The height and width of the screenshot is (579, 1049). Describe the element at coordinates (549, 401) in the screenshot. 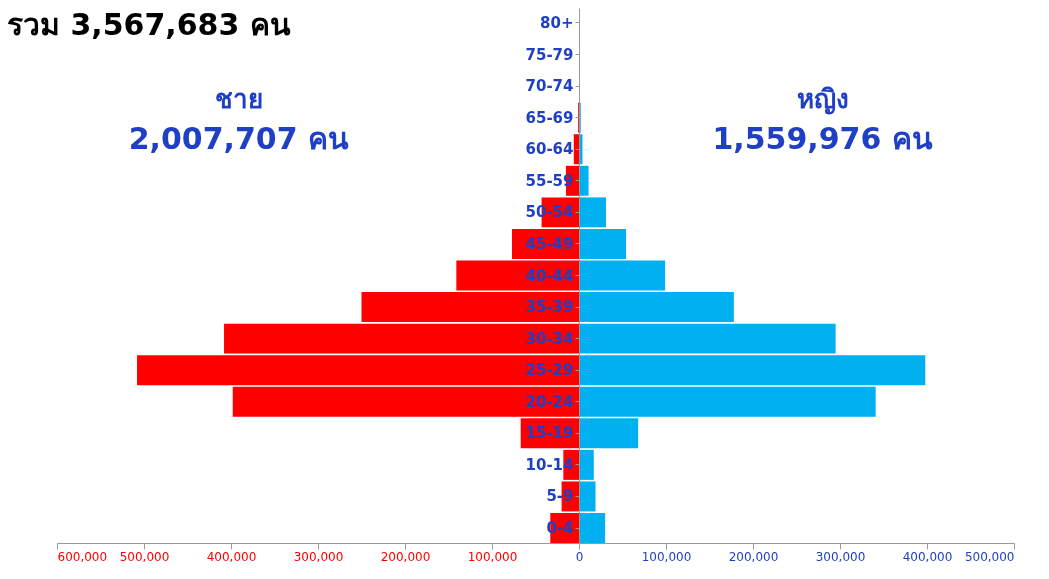

I see `y-tick-label: 20-24` at that location.